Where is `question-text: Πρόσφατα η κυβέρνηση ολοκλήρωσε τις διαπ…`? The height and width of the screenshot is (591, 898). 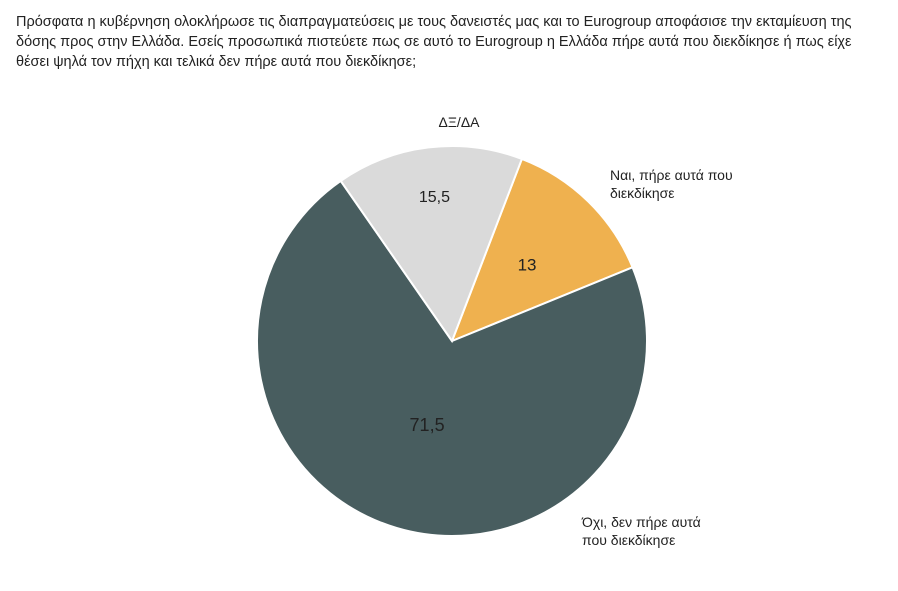 question-text: Πρόσφατα η κυβέρνηση ολοκλήρωσε τις διαπ… is located at coordinates (434, 42).